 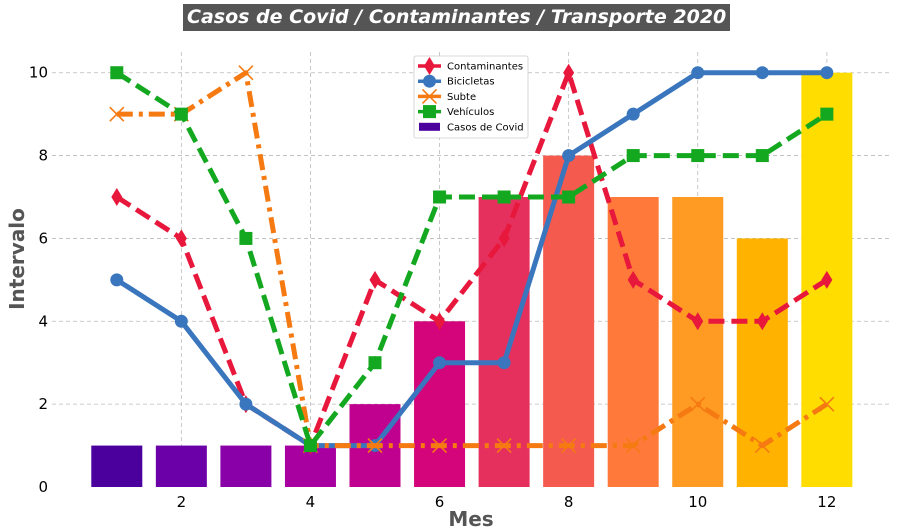 I want to click on y-axis-label: Intervalo, so click(x=17, y=259).